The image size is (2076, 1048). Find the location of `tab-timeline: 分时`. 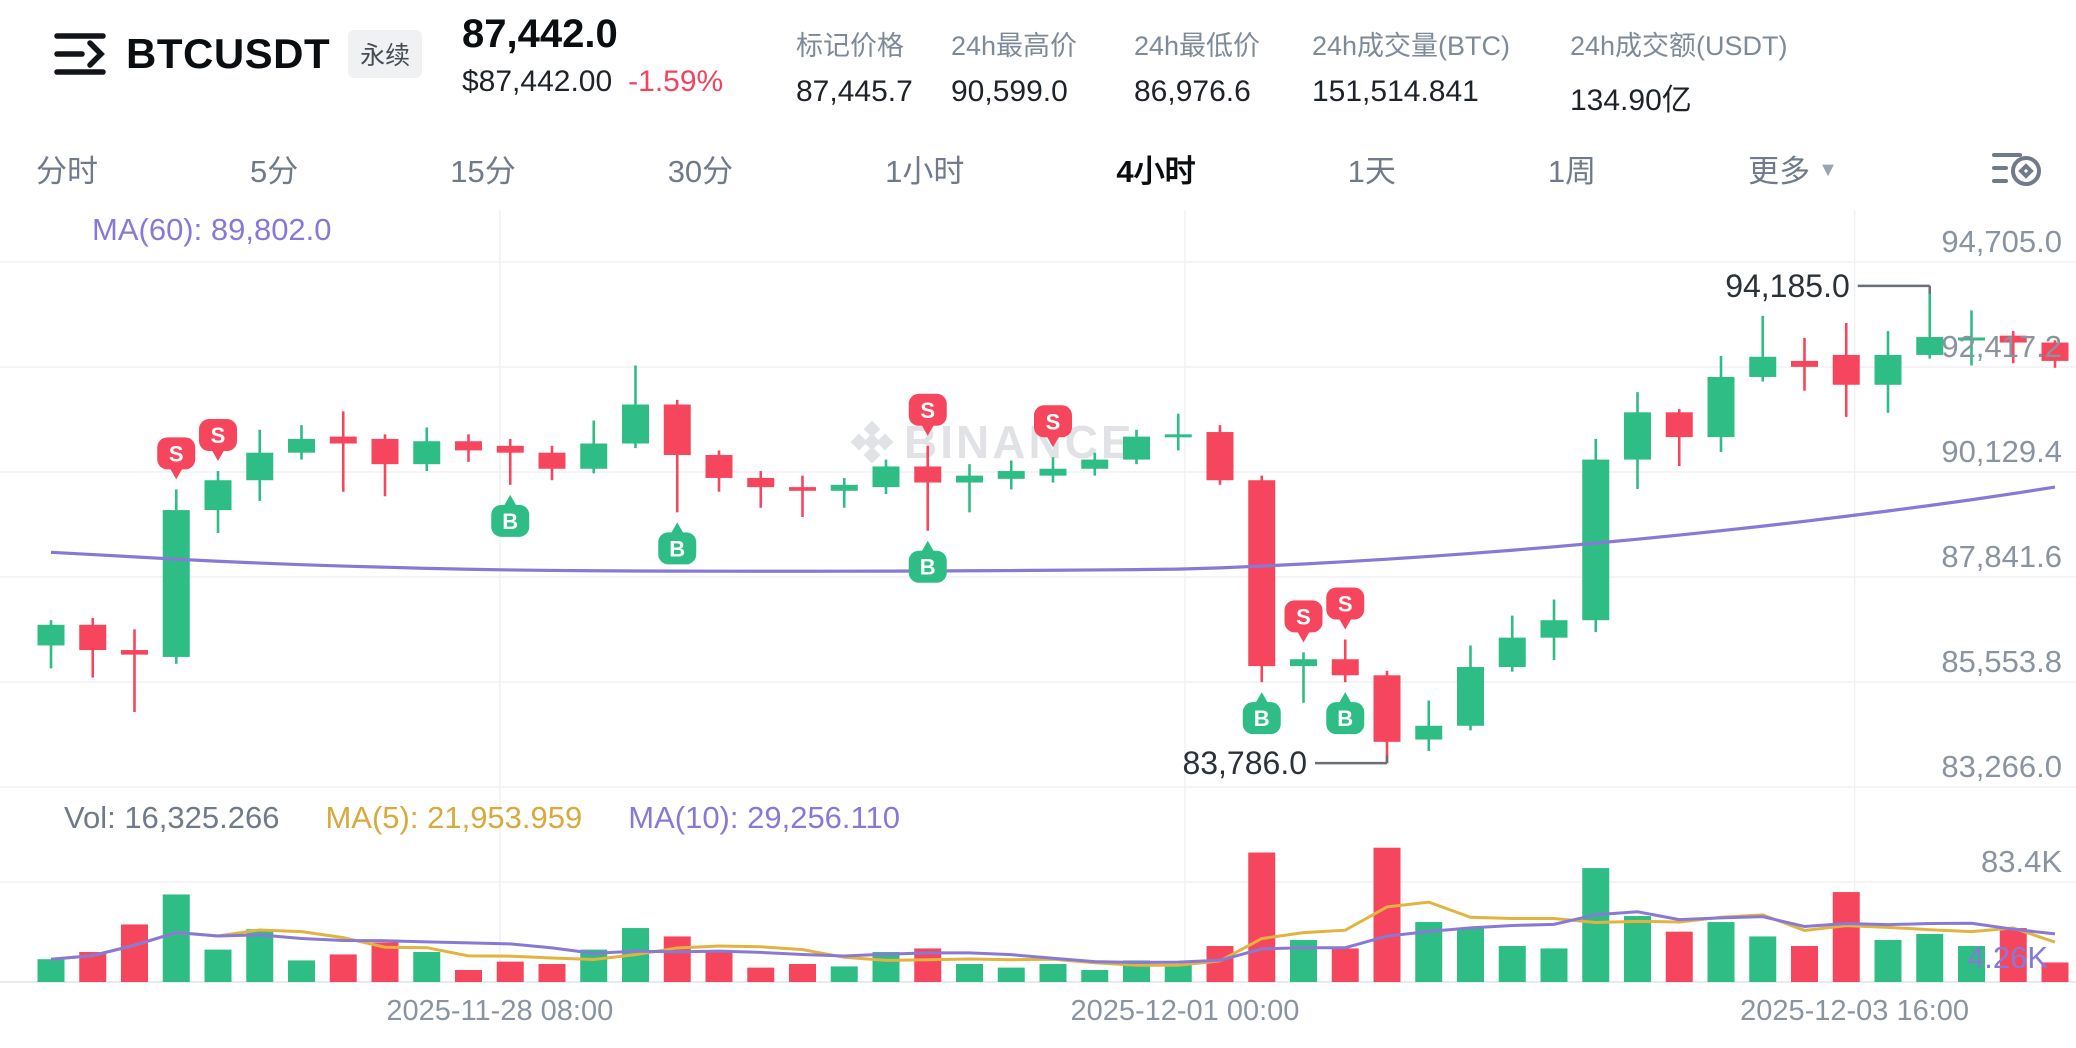

tab-timeline: 分时 is located at coordinates (67, 171).